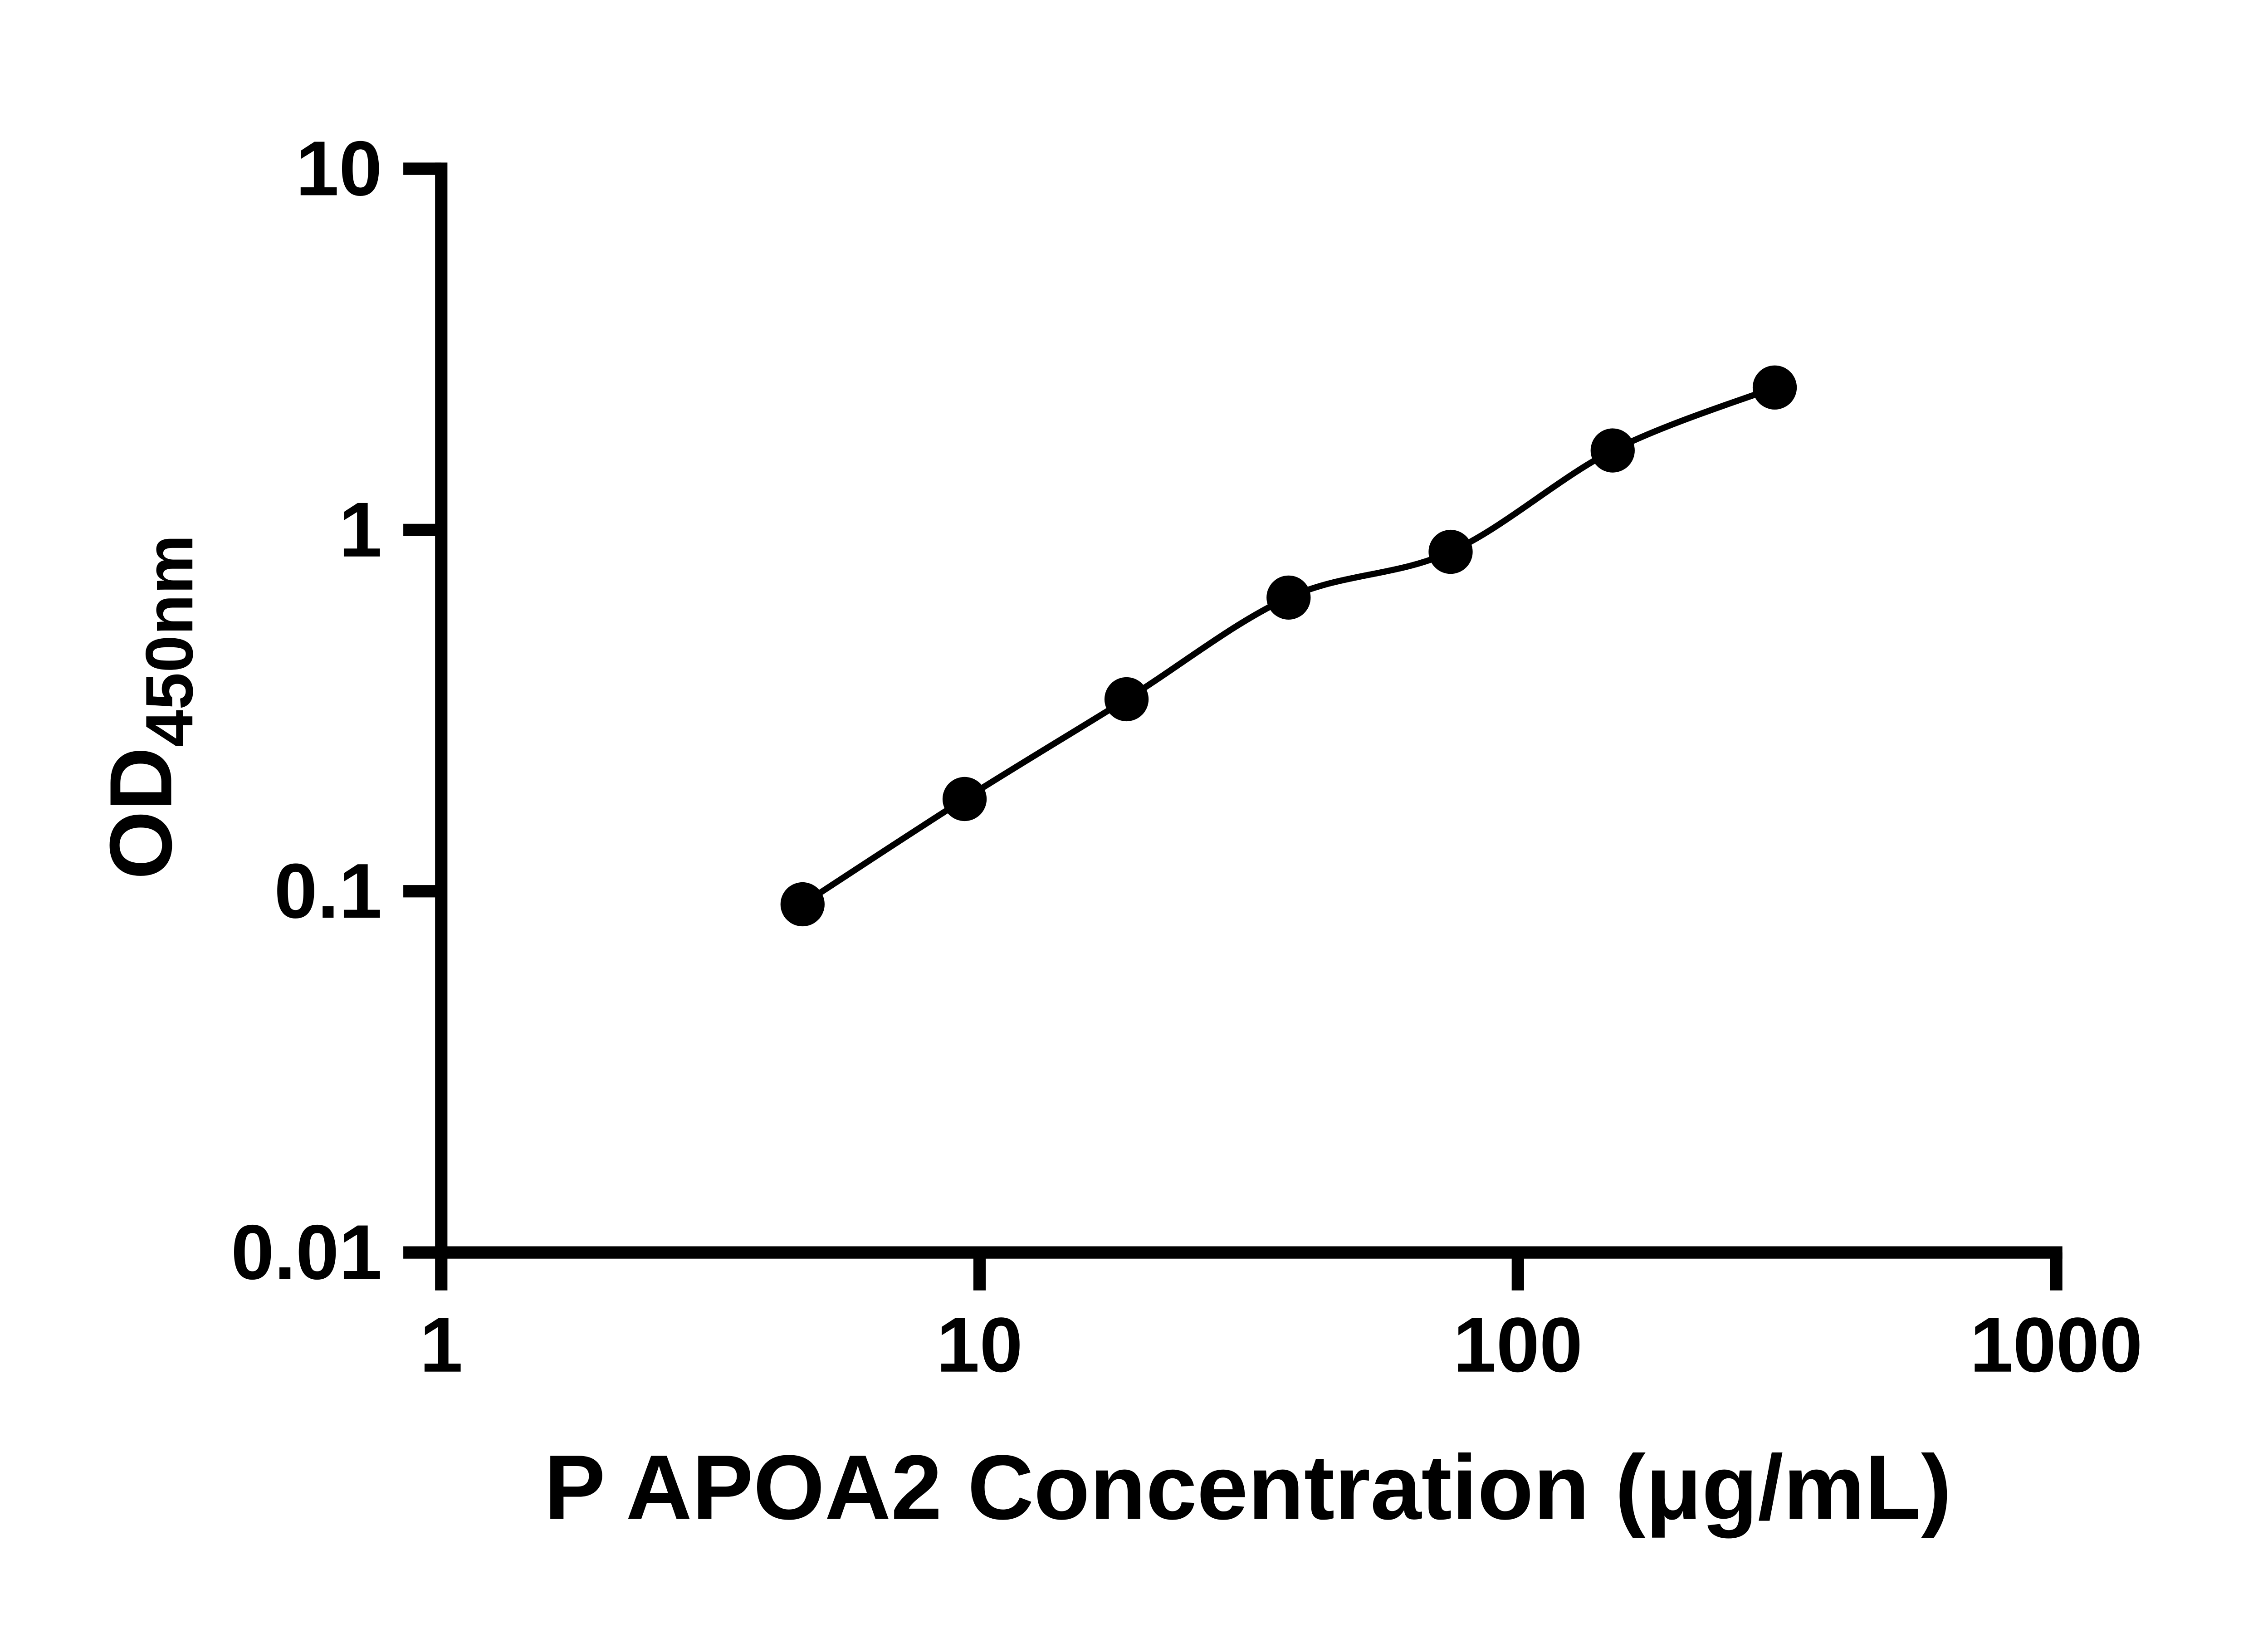  I want to click on y-axis-title-sub: 450nm, so click(170, 641).